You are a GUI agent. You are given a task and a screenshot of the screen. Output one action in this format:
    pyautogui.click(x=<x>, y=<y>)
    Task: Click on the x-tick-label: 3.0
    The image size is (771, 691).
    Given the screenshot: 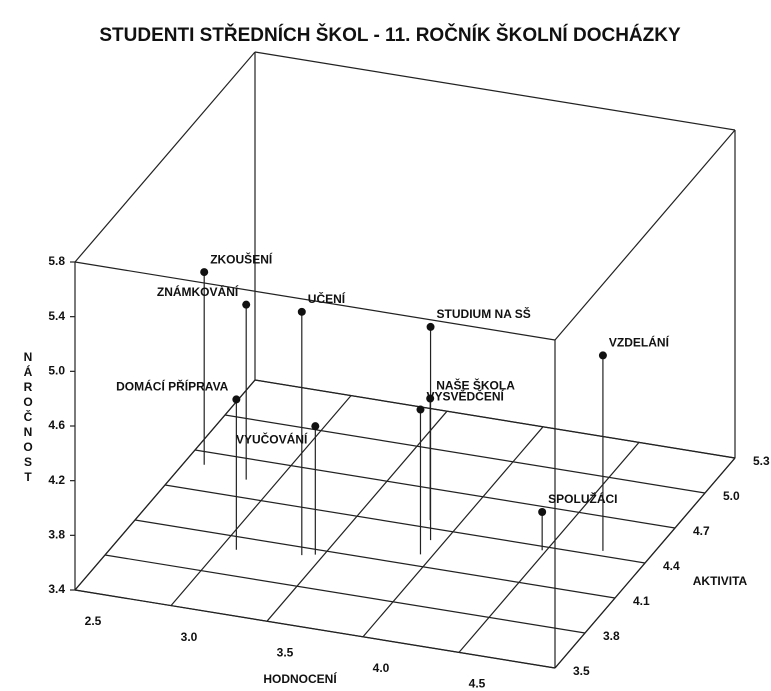 What is the action you would take?
    pyautogui.click(x=189, y=637)
    